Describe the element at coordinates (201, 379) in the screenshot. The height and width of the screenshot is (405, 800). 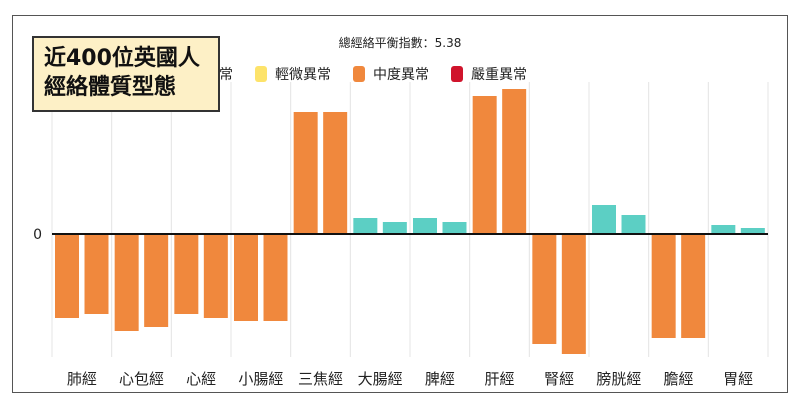
I see `category-label: 心經` at that location.